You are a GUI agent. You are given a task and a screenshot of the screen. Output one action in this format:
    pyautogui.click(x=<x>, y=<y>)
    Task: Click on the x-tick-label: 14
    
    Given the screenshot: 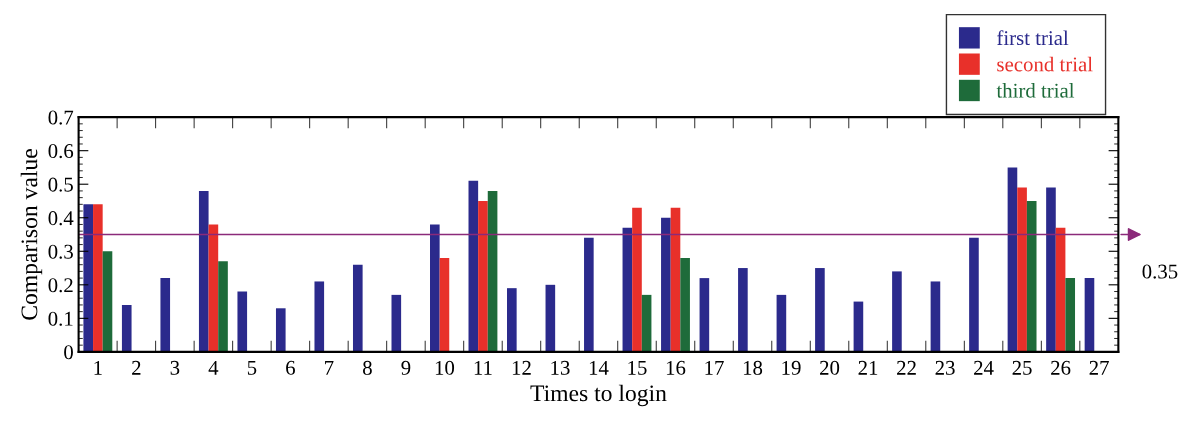 What is the action you would take?
    pyautogui.click(x=599, y=367)
    